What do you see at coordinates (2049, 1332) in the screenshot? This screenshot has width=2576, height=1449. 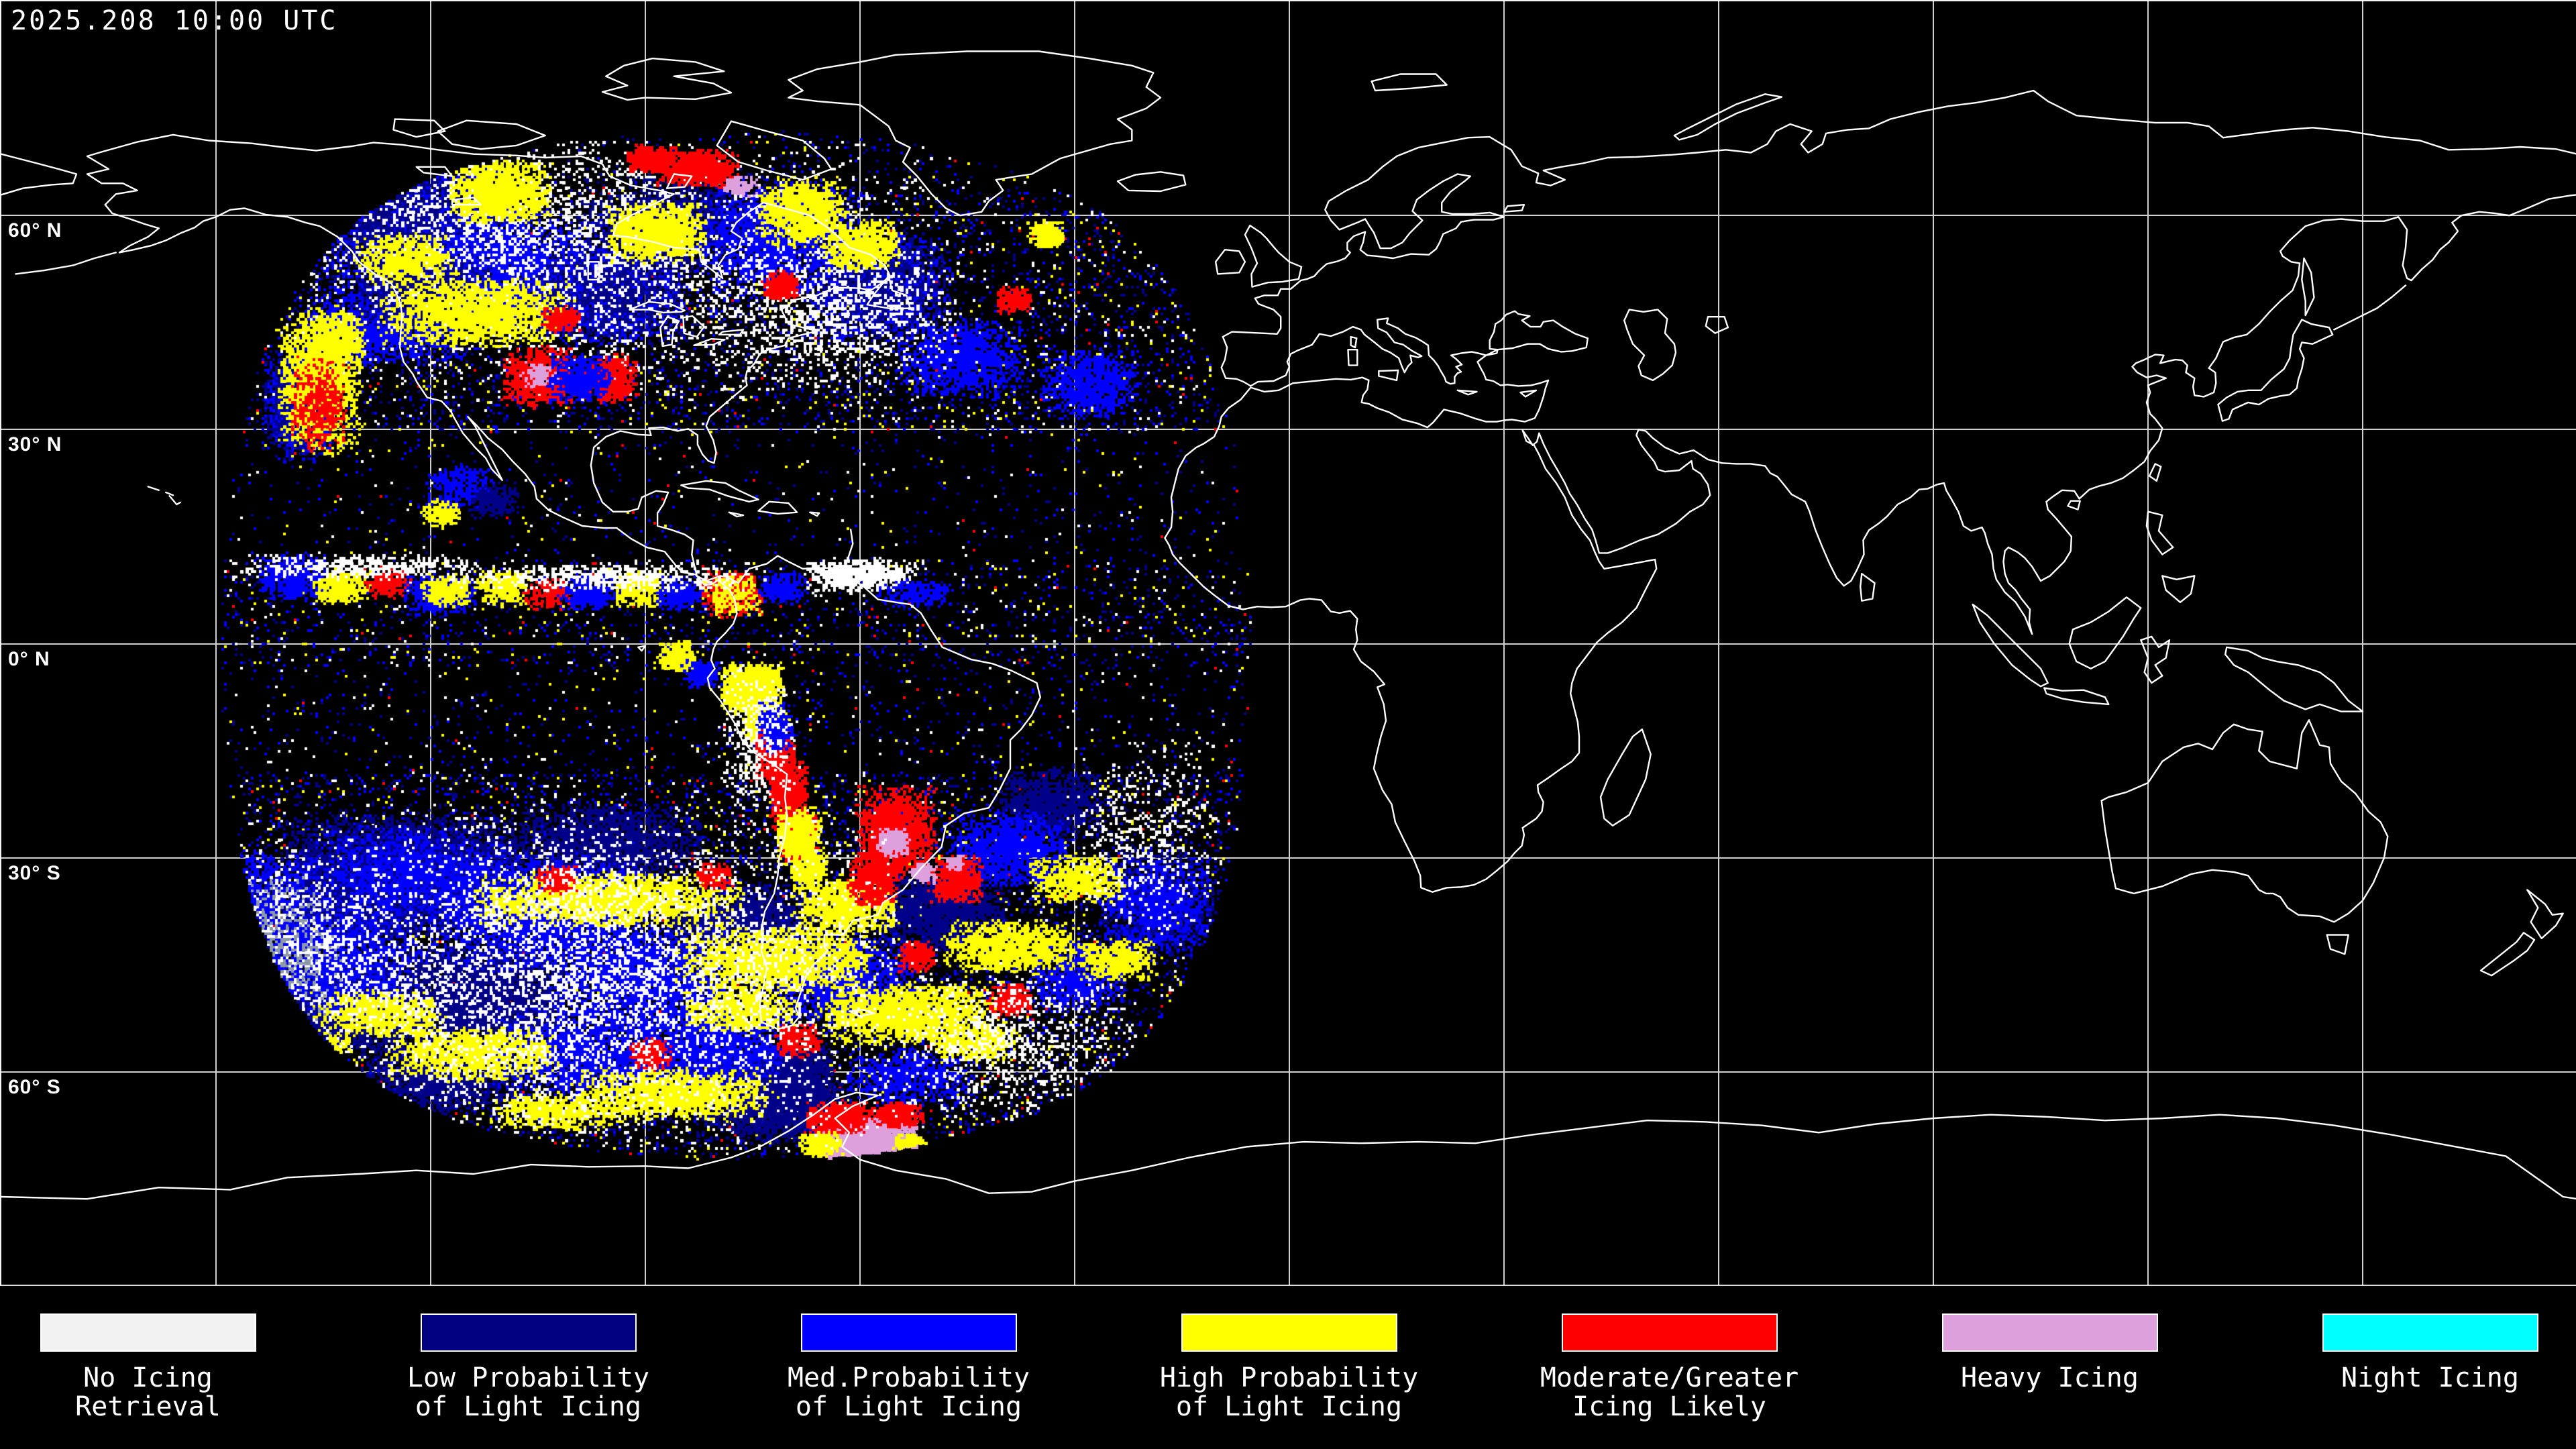 I see `legend-swatch-heavy-icing` at bounding box center [2049, 1332].